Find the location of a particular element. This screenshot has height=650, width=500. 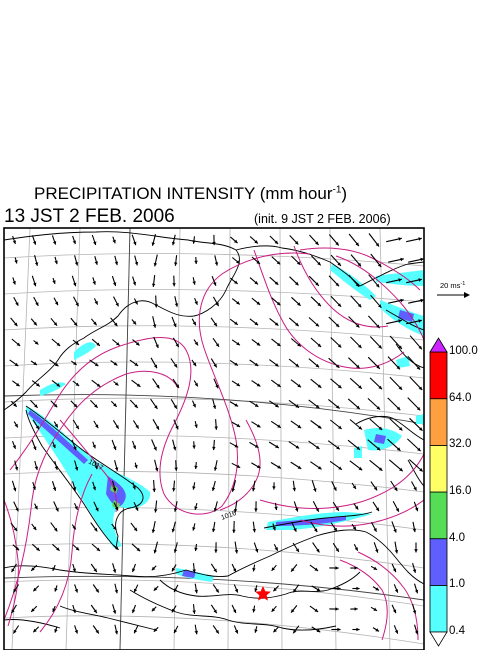

wind-reference-label: 20 ms-1 is located at coordinates (452, 285).